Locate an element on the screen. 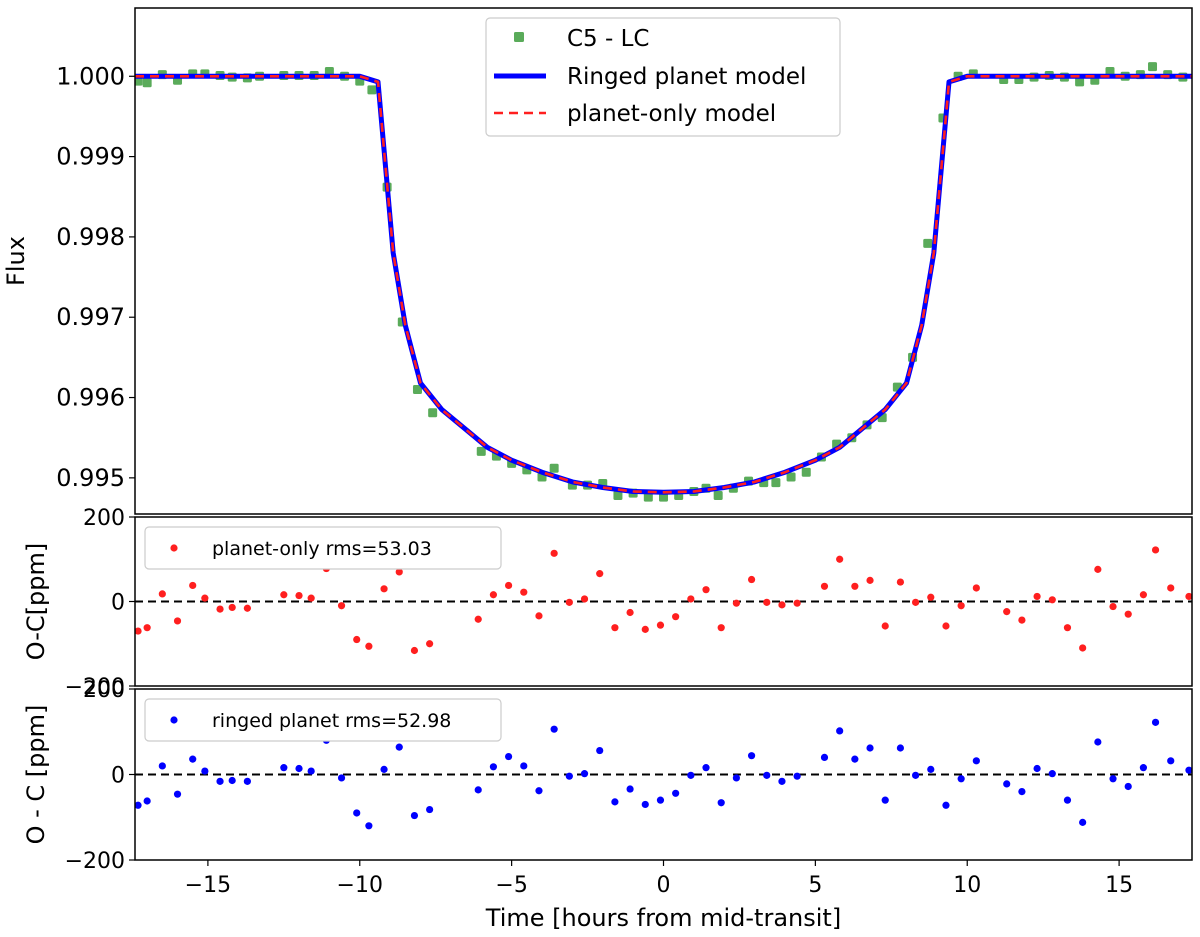 Image resolution: width=1200 pixels, height=937 pixels. x-tick-label: 5 is located at coordinates (815, 885).